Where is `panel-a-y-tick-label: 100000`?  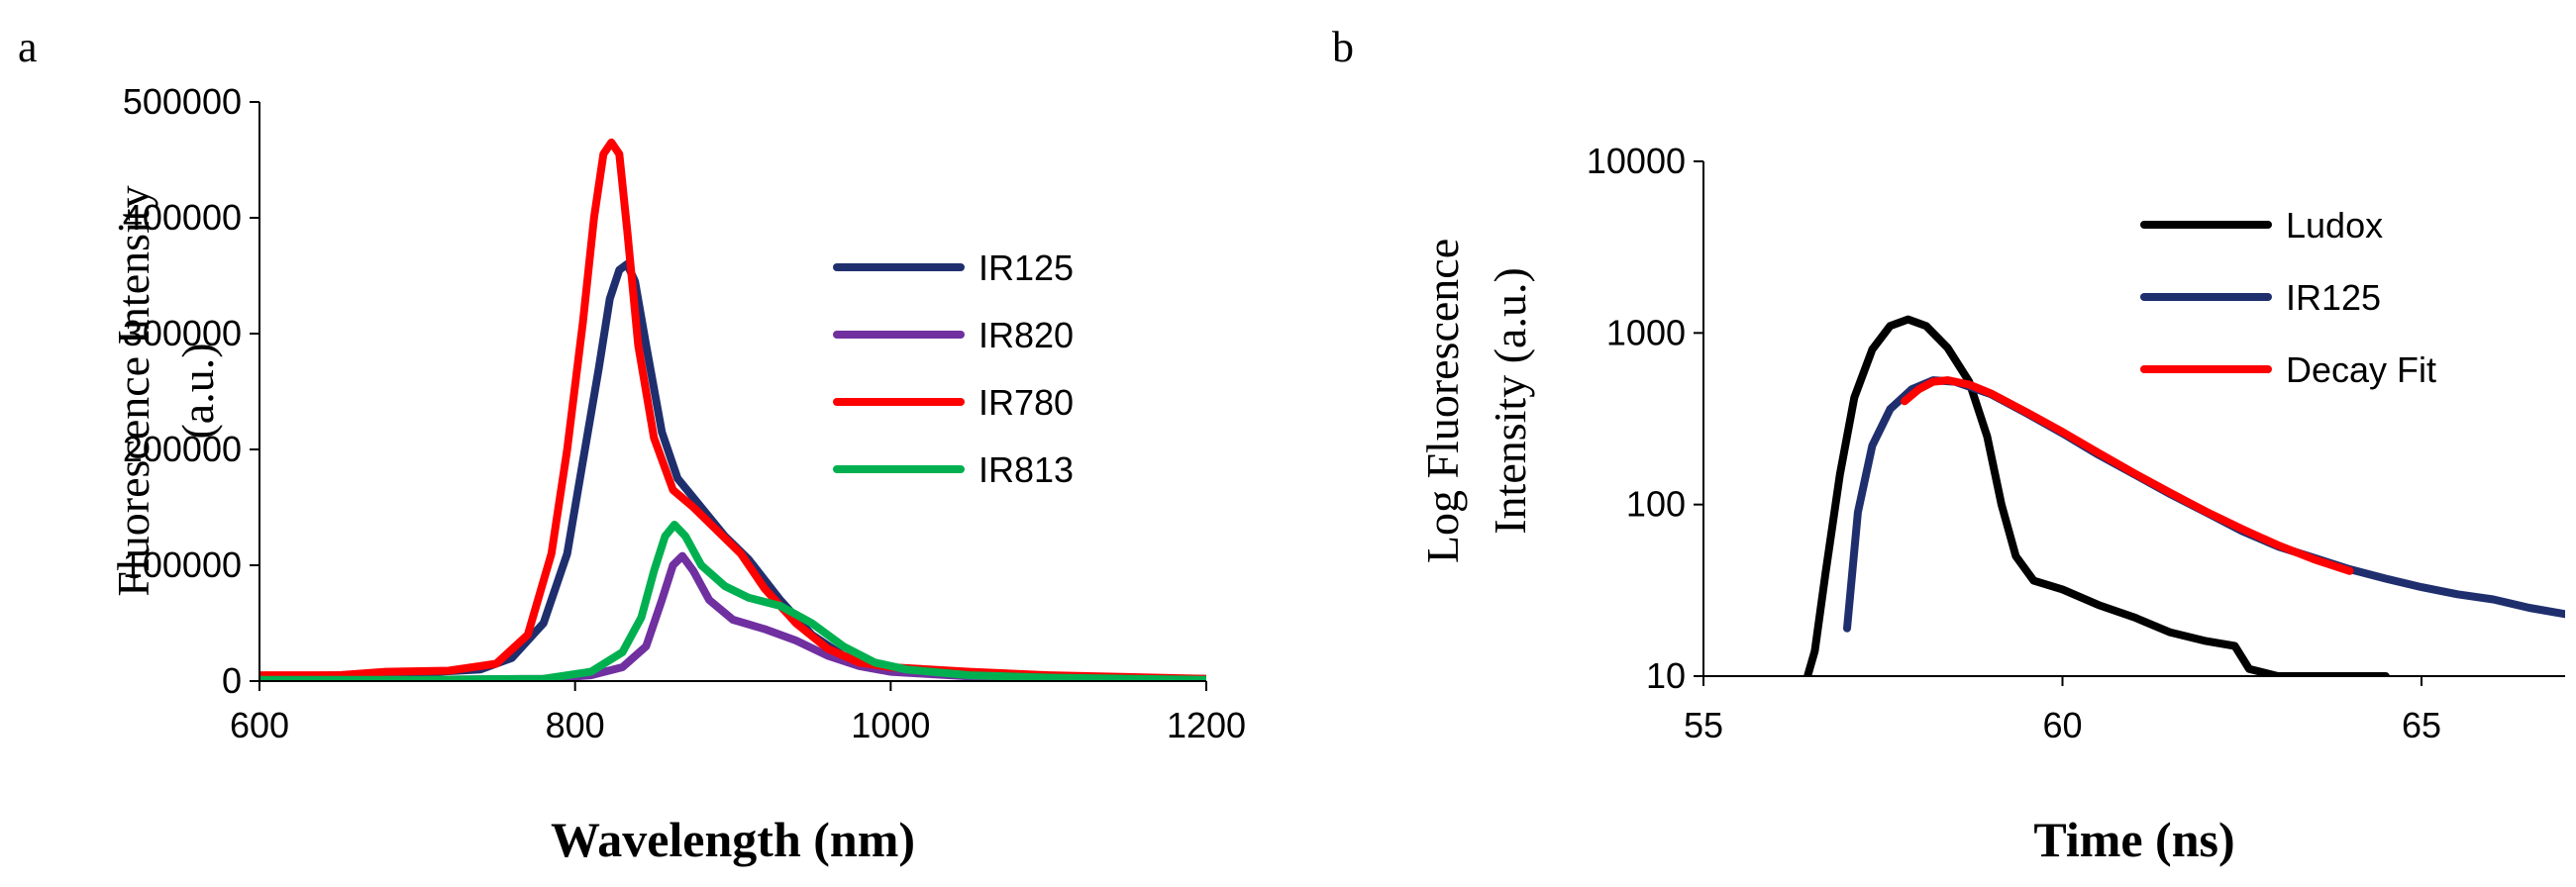
panel-a-y-tick-label: 100000 is located at coordinates (182, 564).